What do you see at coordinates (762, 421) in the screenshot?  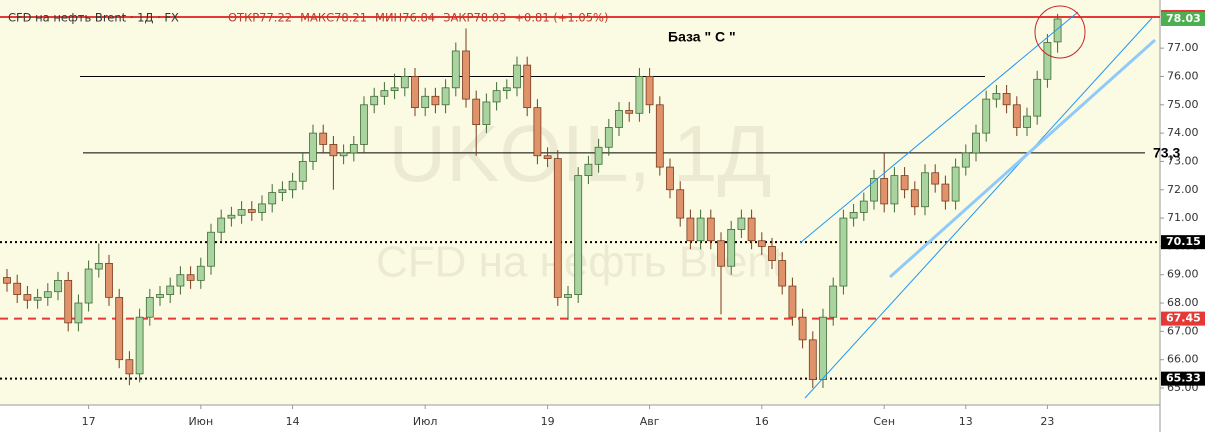 I see `x-tick-label: 16` at bounding box center [762, 421].